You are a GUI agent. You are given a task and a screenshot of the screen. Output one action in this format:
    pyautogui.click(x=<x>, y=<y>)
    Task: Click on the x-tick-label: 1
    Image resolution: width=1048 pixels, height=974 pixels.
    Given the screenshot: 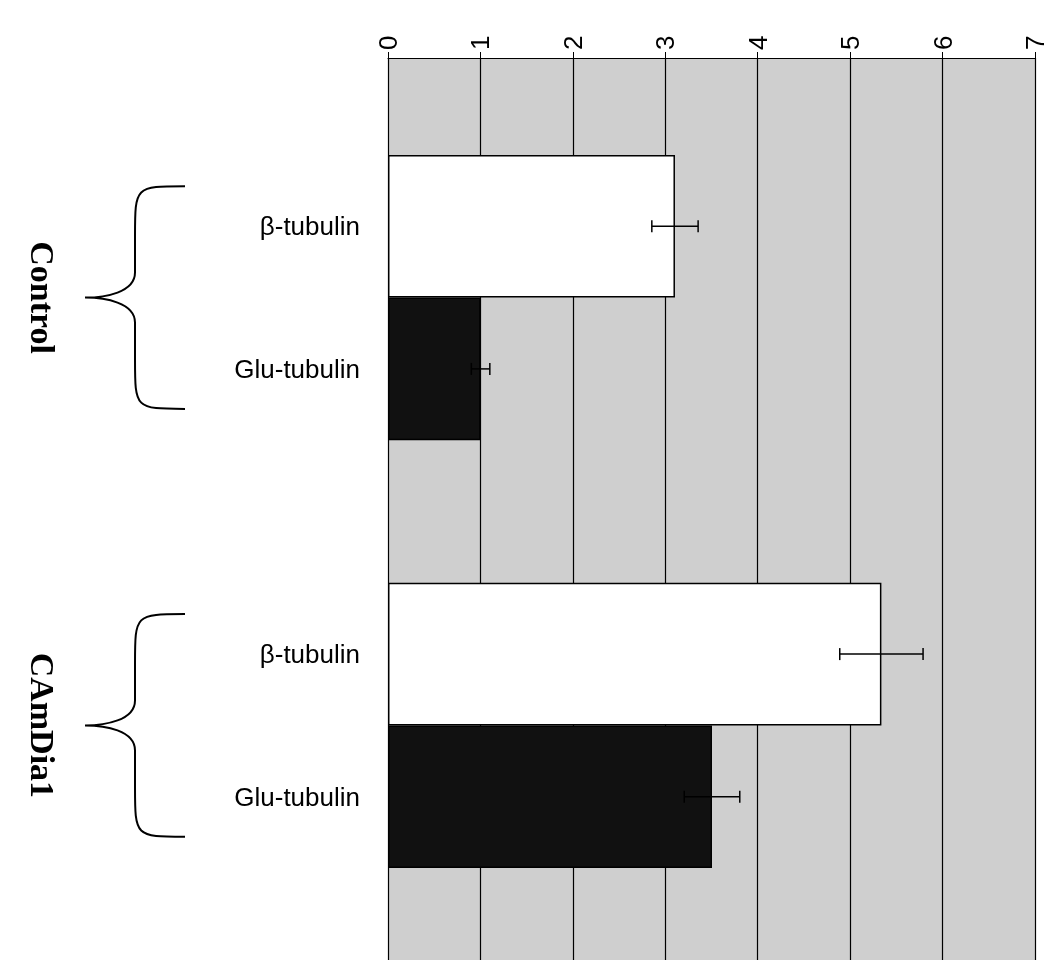 What is the action you would take?
    pyautogui.click(x=480, y=42)
    